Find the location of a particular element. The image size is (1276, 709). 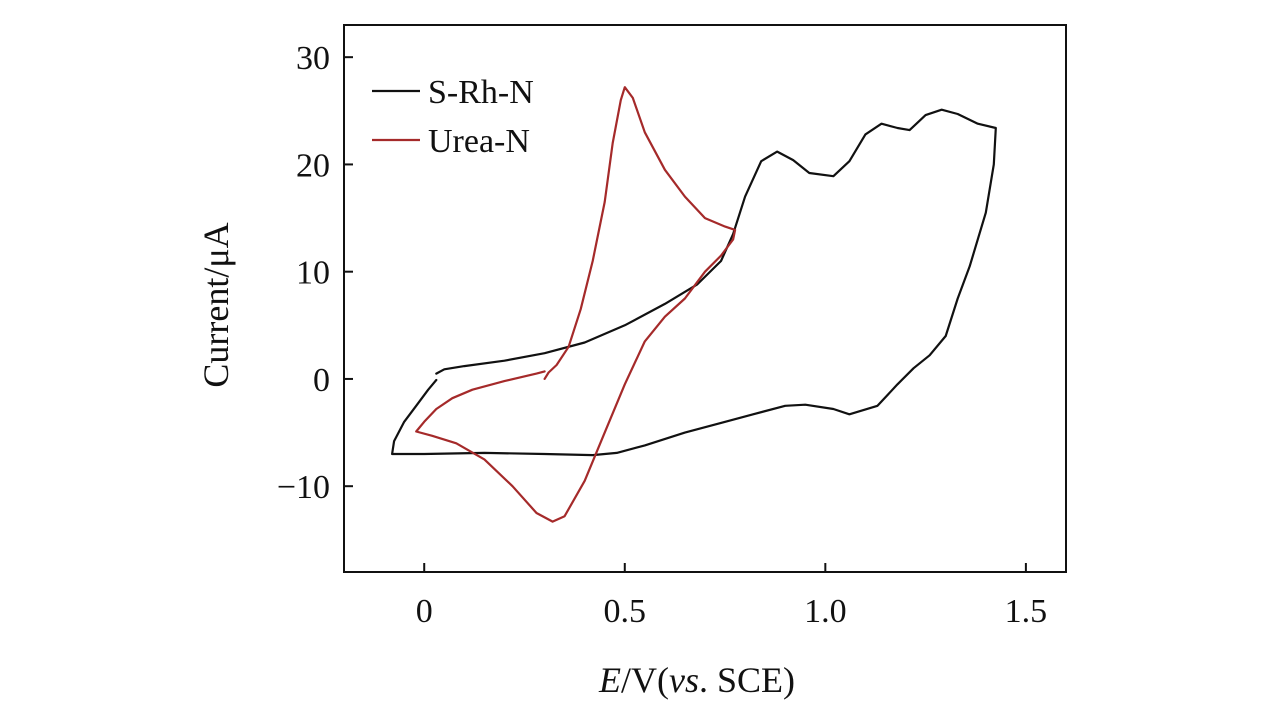

legend-label-urea-n: Urea-N is located at coordinates (479, 141).